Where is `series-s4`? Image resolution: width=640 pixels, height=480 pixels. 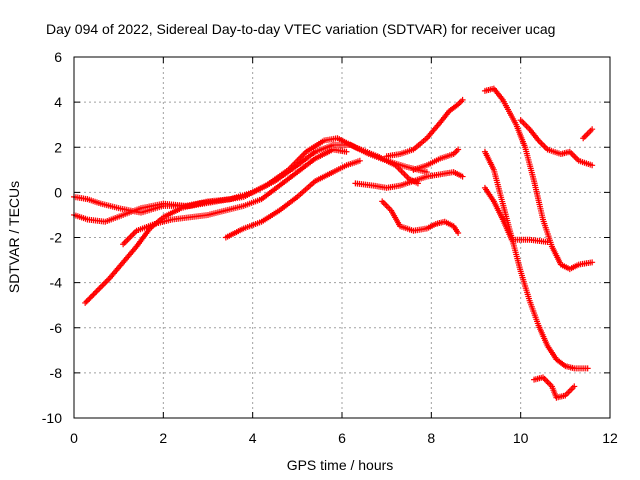
series-s4 is located at coordinates (235, 197).